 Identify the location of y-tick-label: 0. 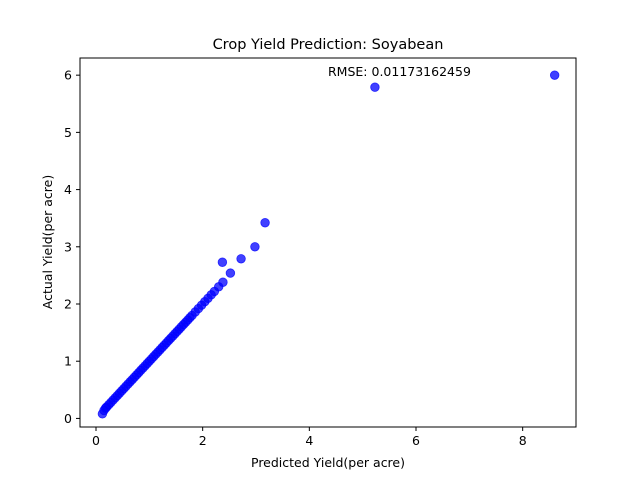
(68, 418).